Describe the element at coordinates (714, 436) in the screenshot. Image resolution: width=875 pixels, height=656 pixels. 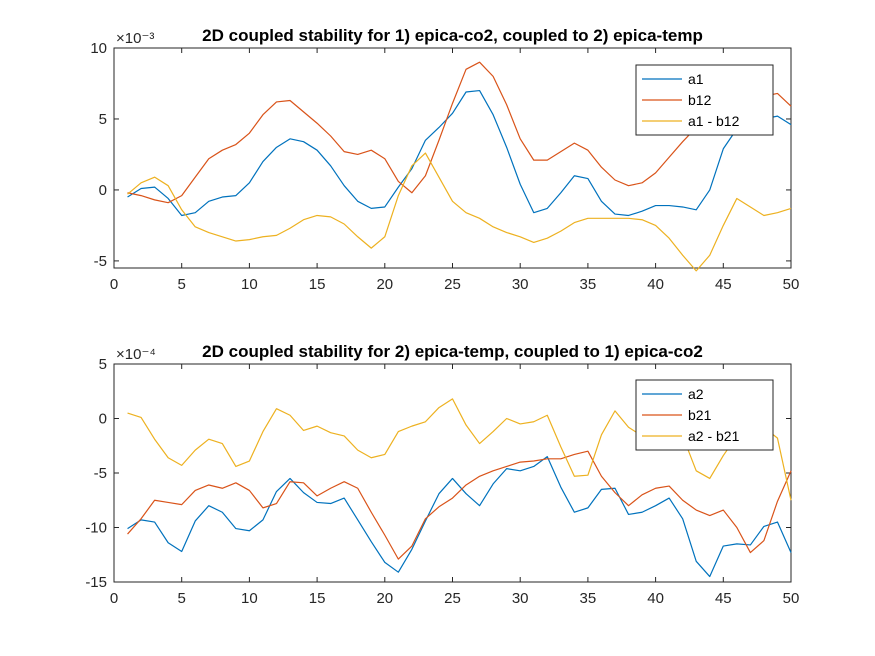
I see `legend-label: a2 - b21` at that location.